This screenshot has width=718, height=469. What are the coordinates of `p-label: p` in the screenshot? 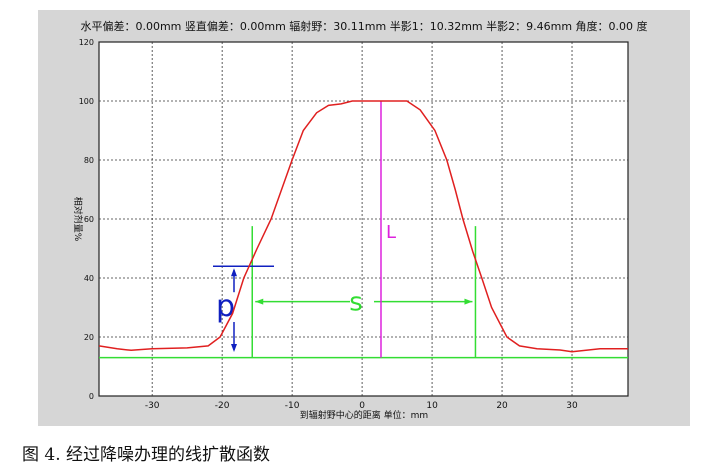 It's located at (225, 306).